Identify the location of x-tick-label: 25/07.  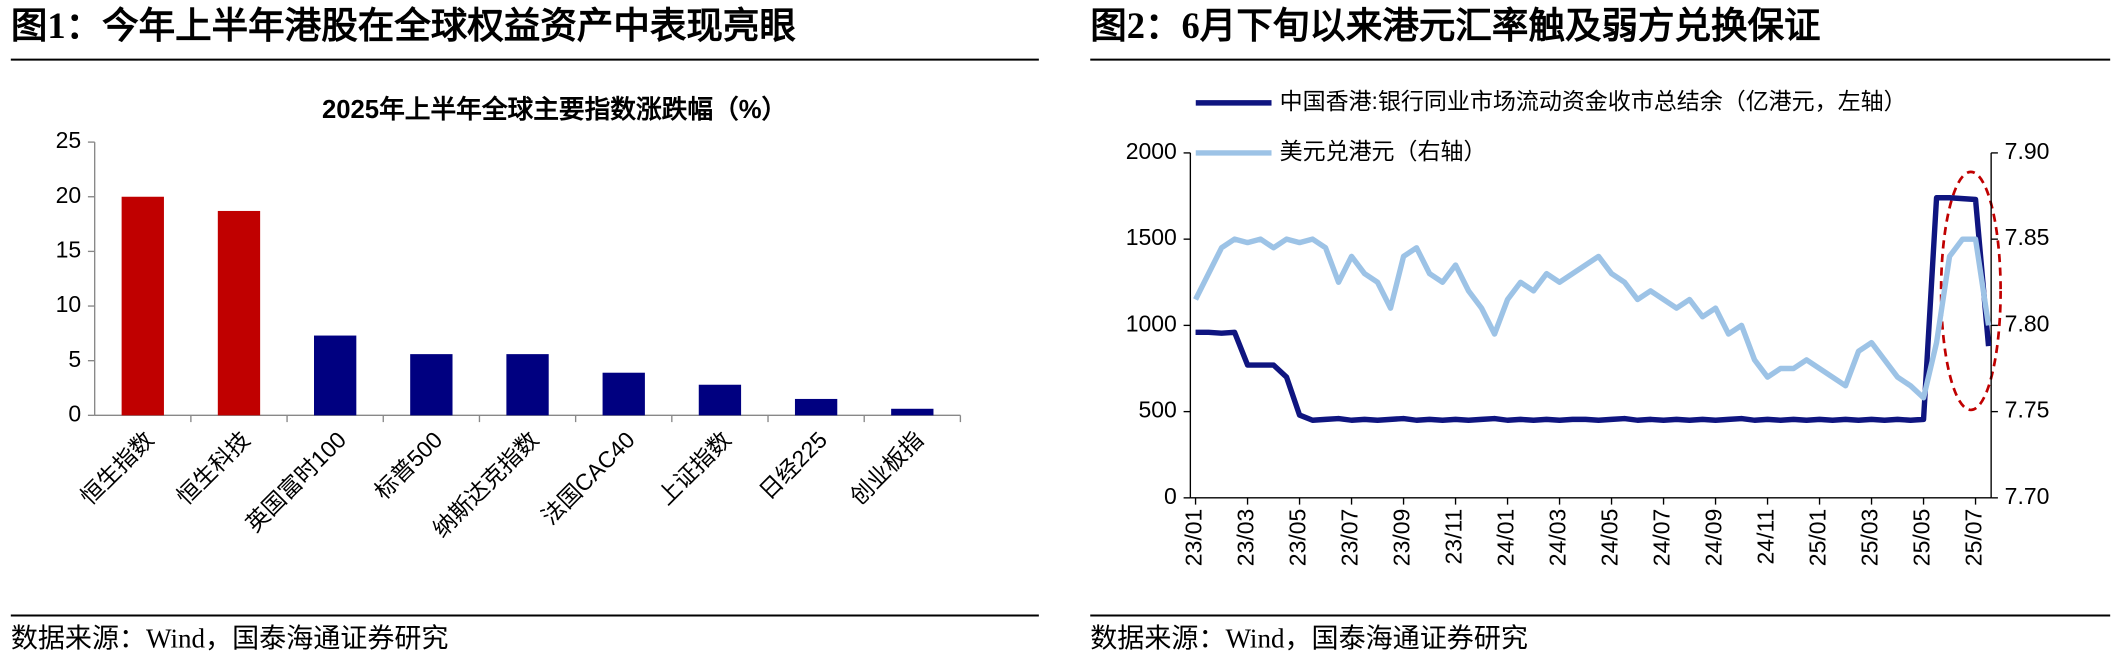
(1974, 538).